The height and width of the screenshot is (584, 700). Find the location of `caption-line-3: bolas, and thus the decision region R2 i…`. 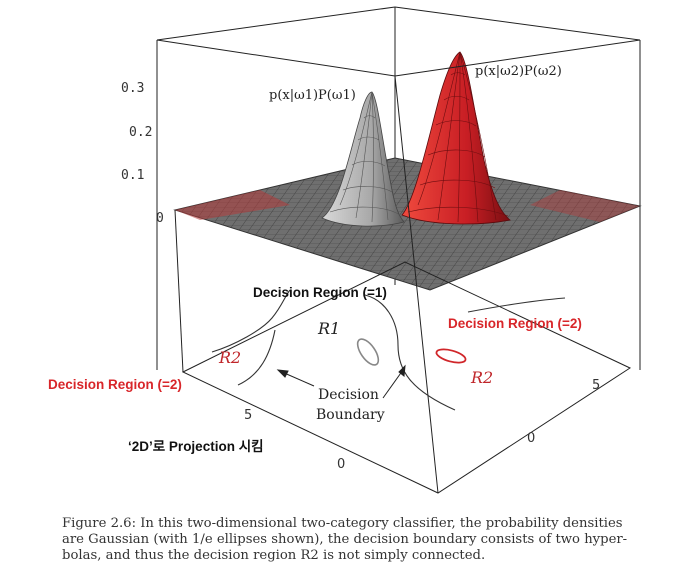

caption-line-3: bolas, and thus the decision region R2 i… is located at coordinates (274, 555).